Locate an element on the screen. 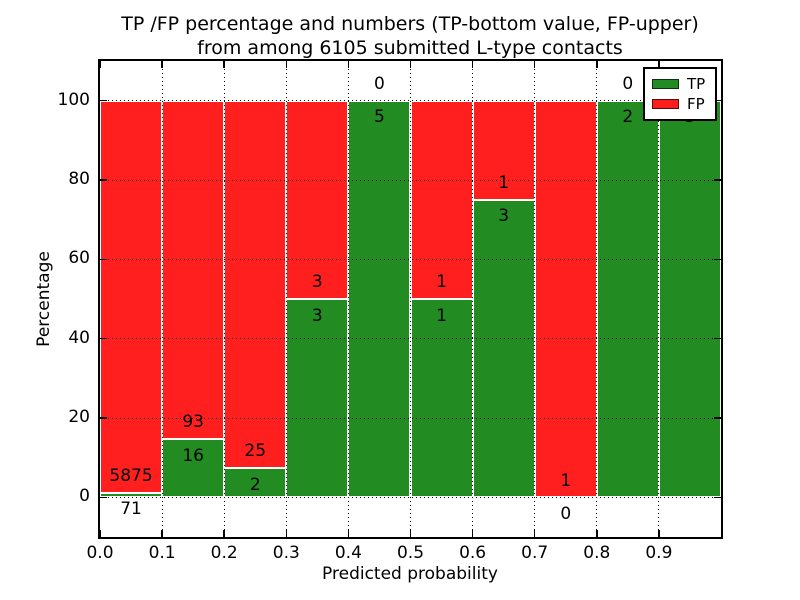  bar-count-label-tp: 0 is located at coordinates (566, 513).